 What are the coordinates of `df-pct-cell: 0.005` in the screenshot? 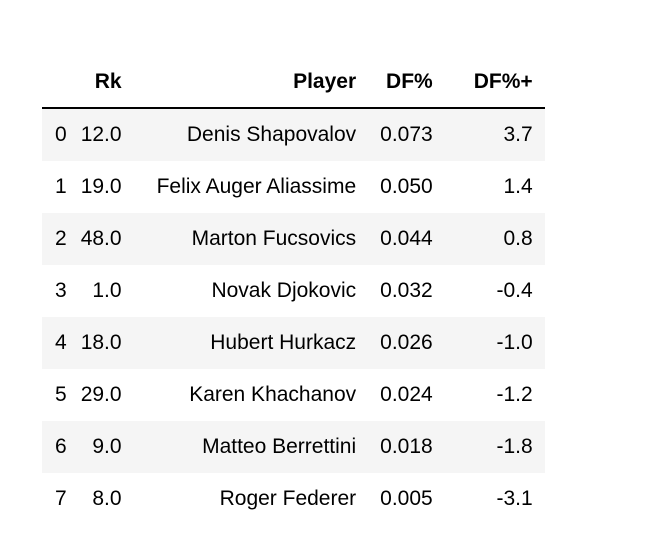 It's located at (406, 498).